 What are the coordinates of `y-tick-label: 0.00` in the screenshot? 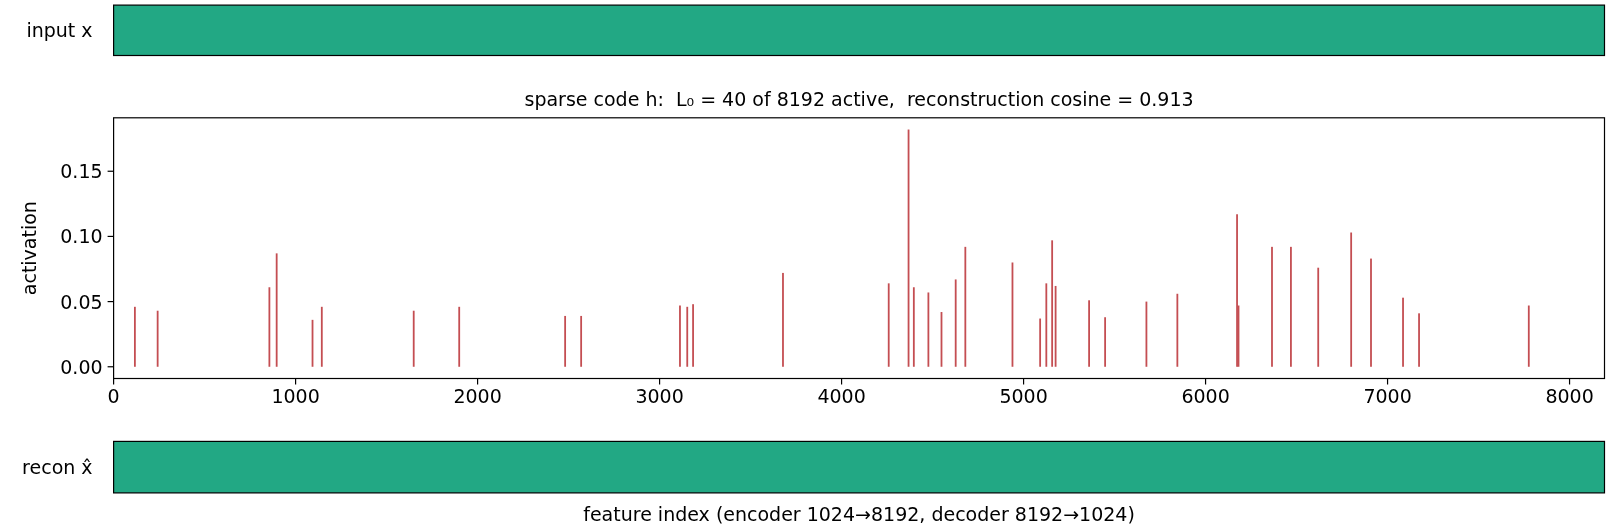 It's located at (81, 366).